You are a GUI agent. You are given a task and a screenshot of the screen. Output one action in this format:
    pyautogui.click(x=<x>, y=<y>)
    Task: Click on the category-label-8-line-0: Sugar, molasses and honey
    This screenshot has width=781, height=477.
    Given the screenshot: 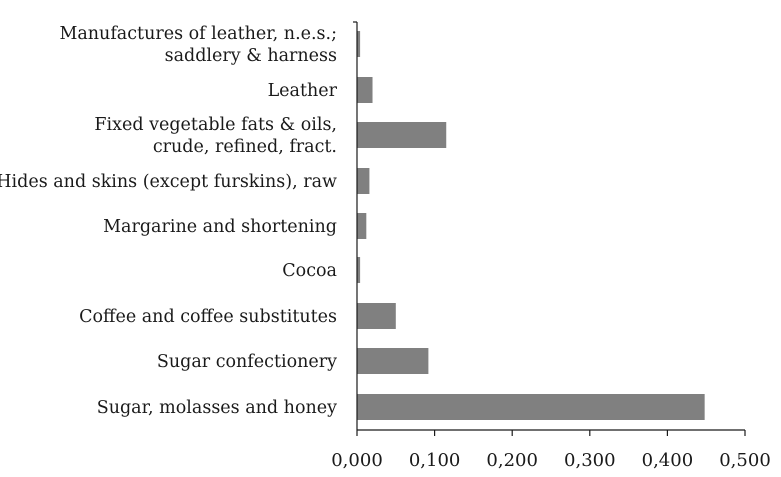 What is the action you would take?
    pyautogui.click(x=217, y=408)
    